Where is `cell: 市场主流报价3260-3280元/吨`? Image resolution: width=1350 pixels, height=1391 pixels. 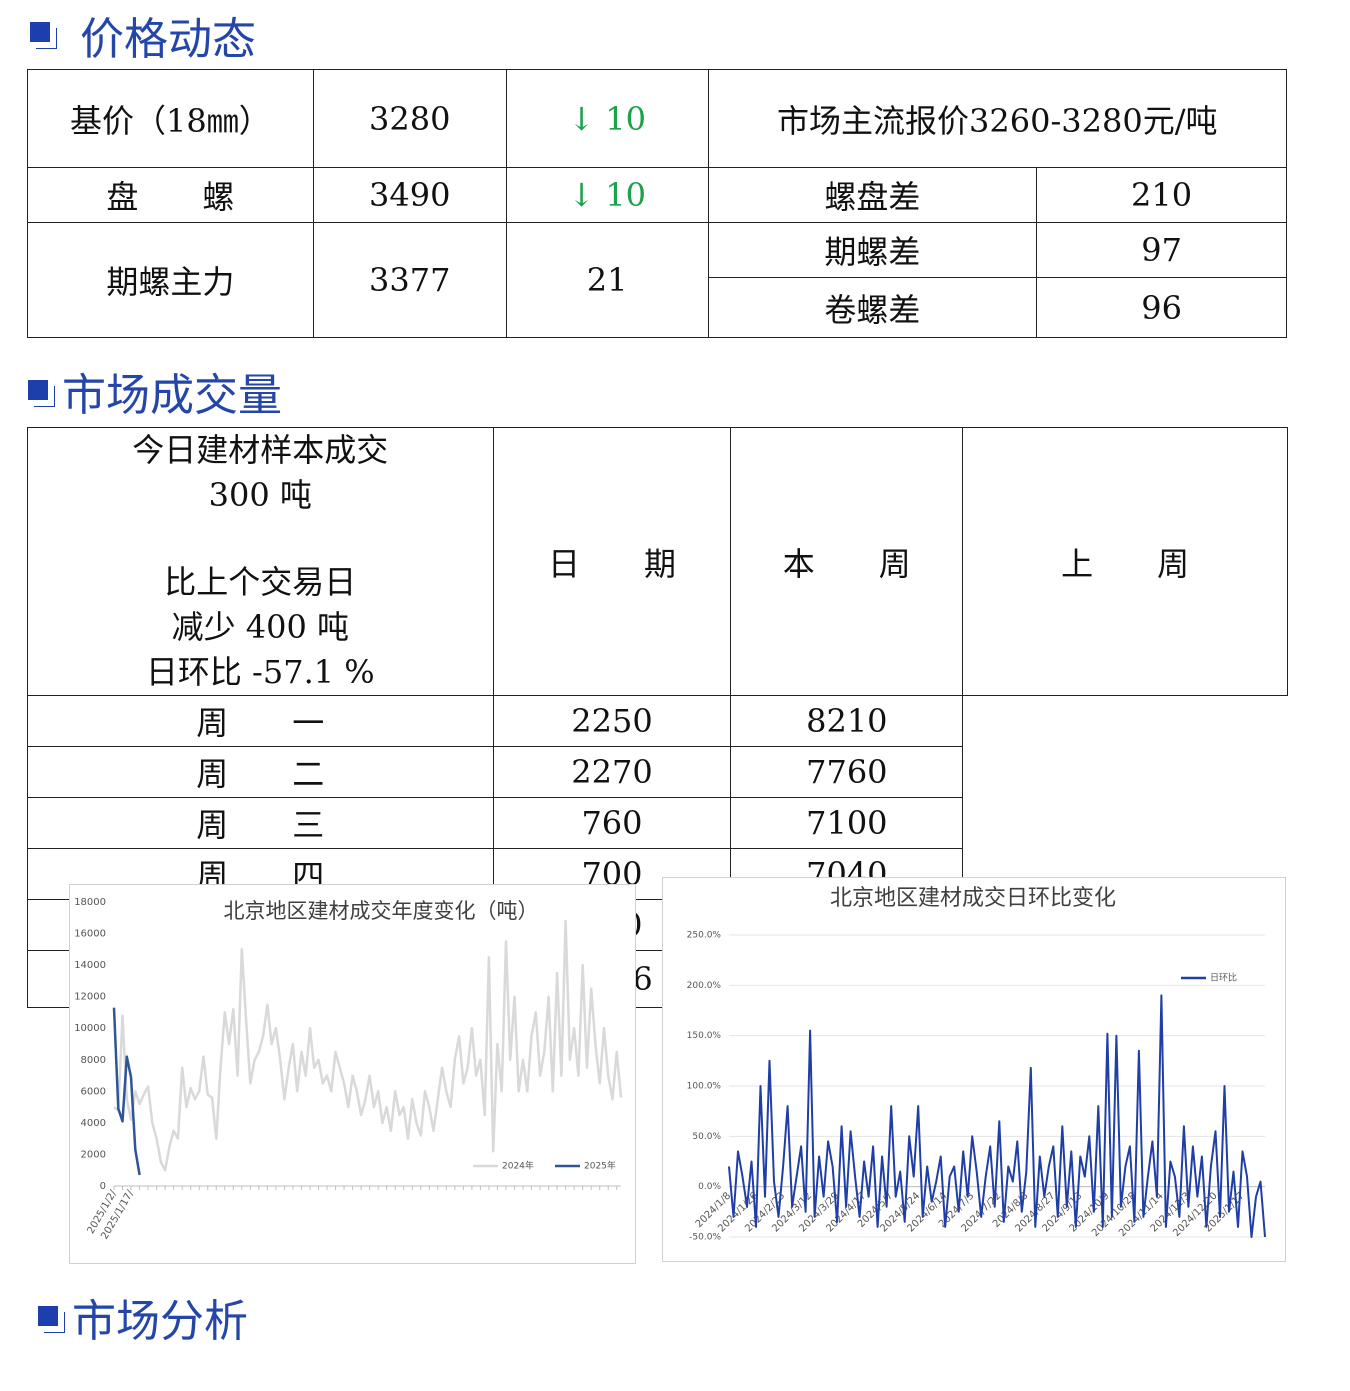 cell: 市场主流报价3260-3280元/吨 is located at coordinates (997, 118).